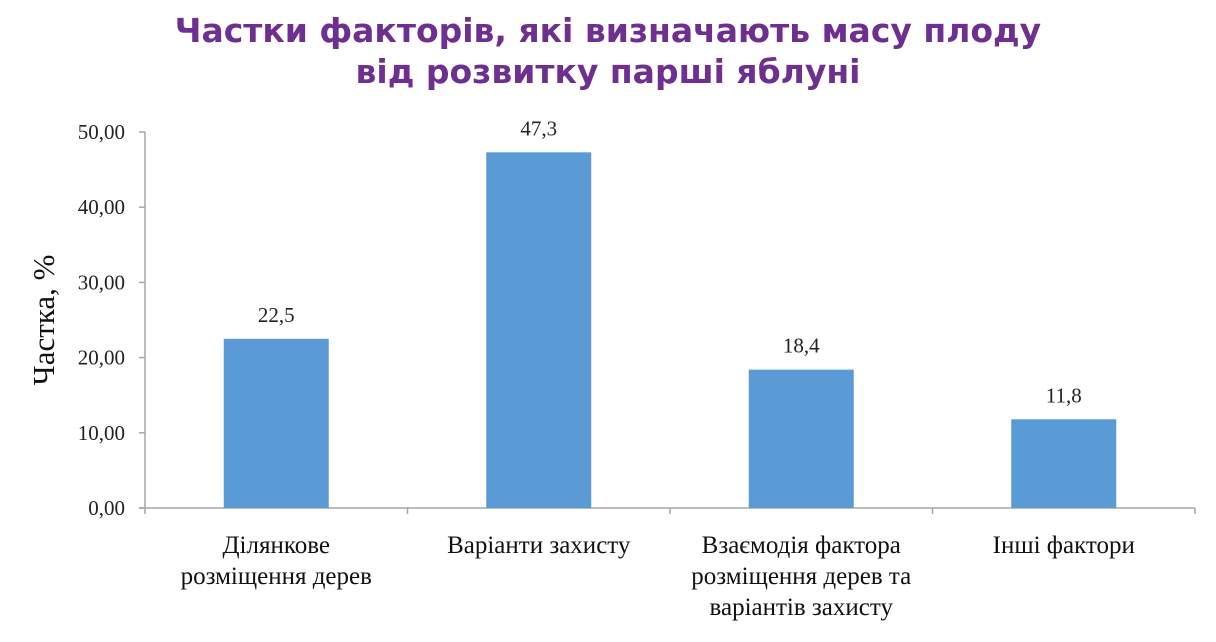  I want to click on y-tick-label: 20,00, so click(101, 358).